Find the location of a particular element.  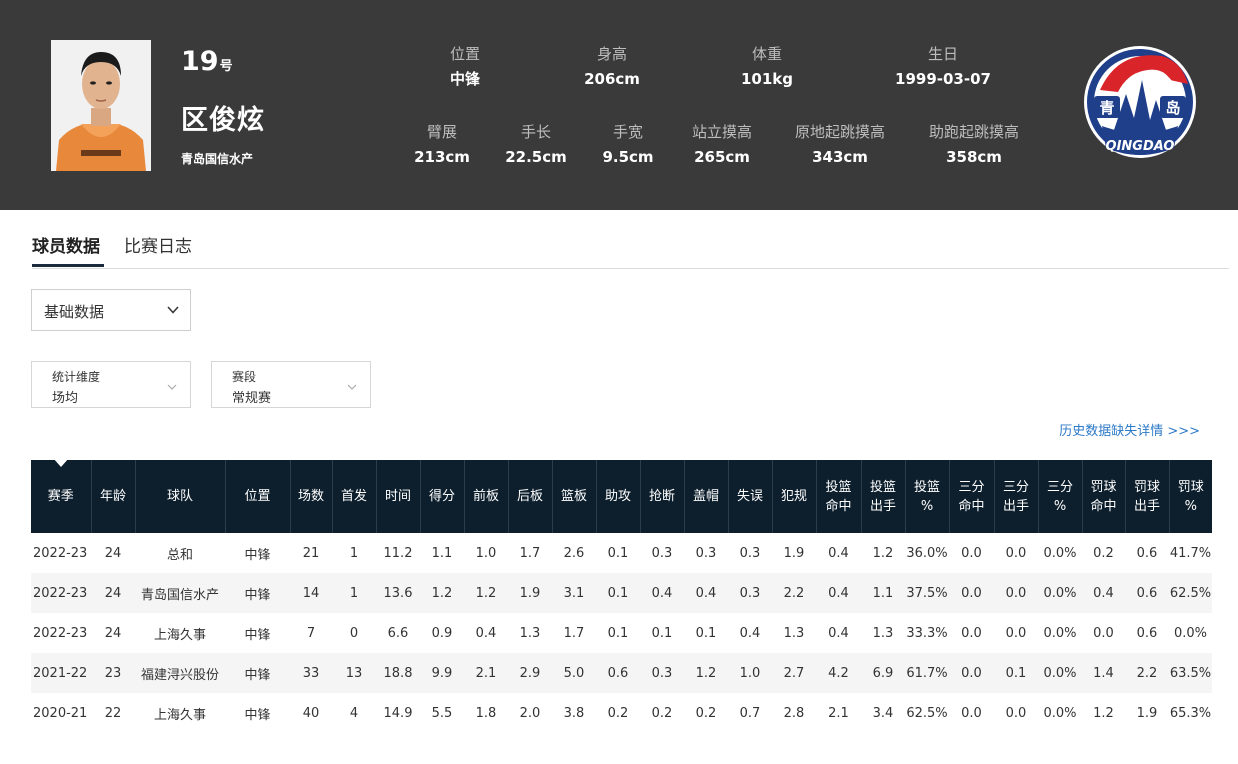

column-header-text: 前板 is located at coordinates (485, 496).